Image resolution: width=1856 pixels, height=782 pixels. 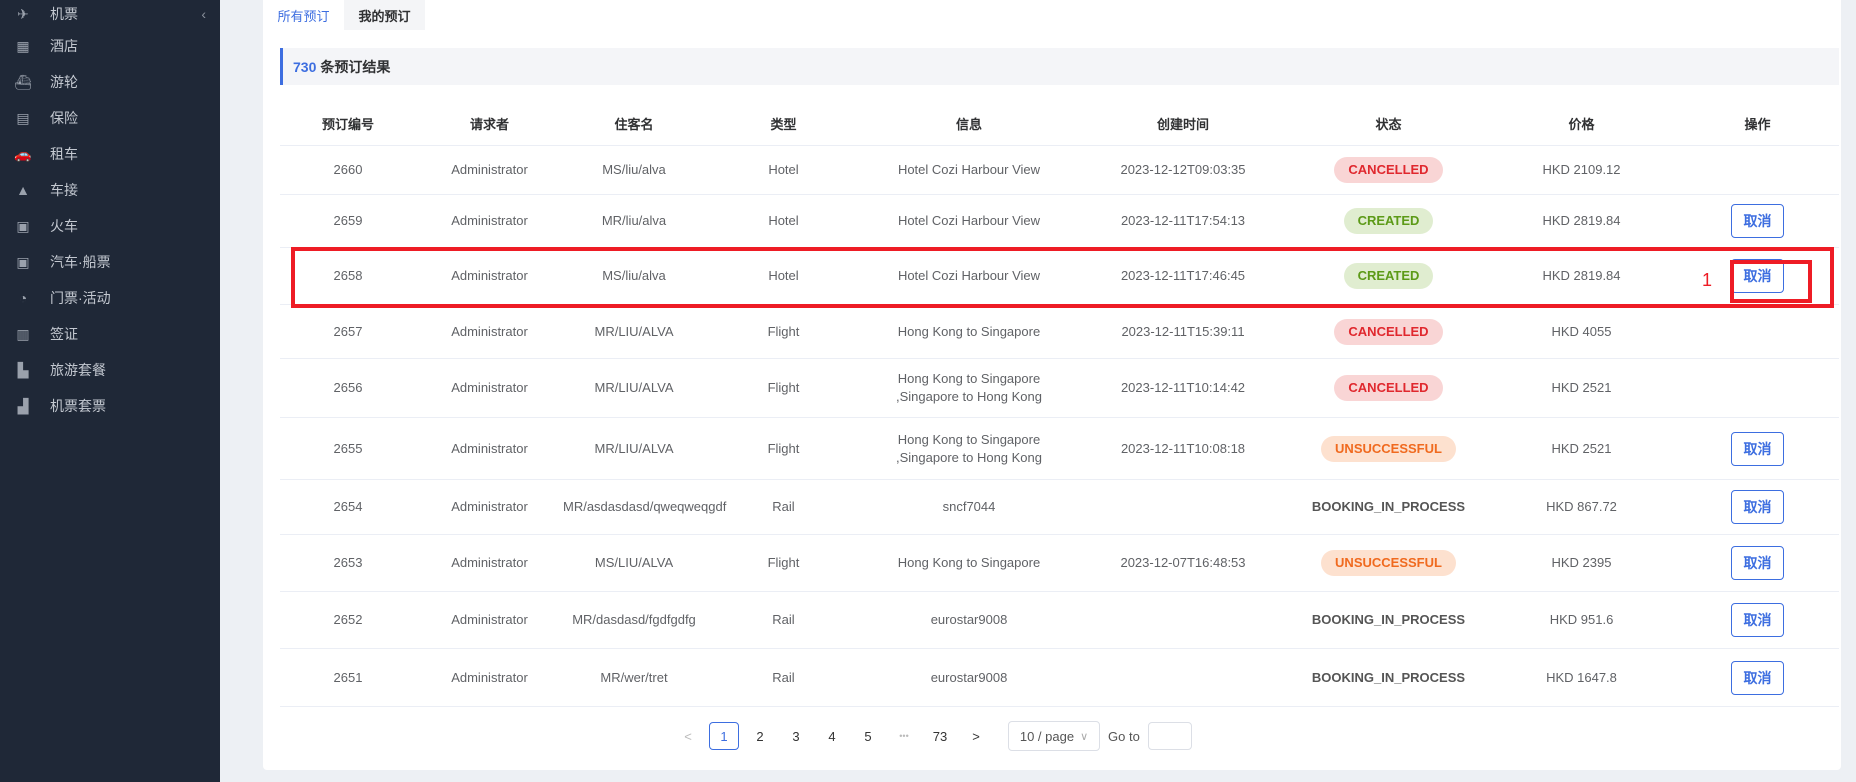 I want to click on cell-id: 2653, so click(x=348, y=562).